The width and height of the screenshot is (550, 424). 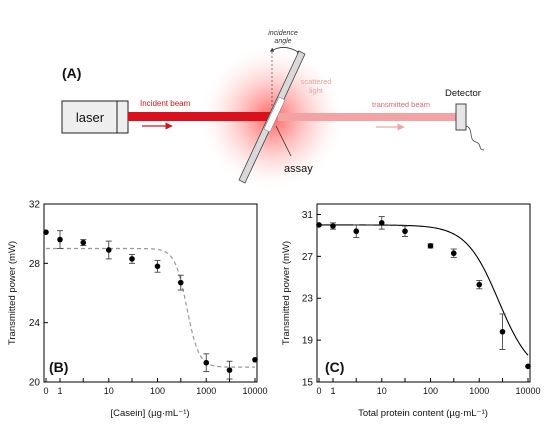 I want to click on incidence-angle-arc, so click(x=285, y=50).